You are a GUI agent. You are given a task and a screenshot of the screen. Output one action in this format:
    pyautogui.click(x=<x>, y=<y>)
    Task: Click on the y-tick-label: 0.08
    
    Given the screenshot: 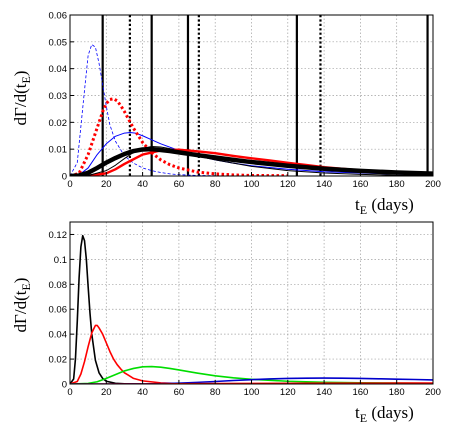 What is the action you would take?
    pyautogui.click(x=58, y=285)
    